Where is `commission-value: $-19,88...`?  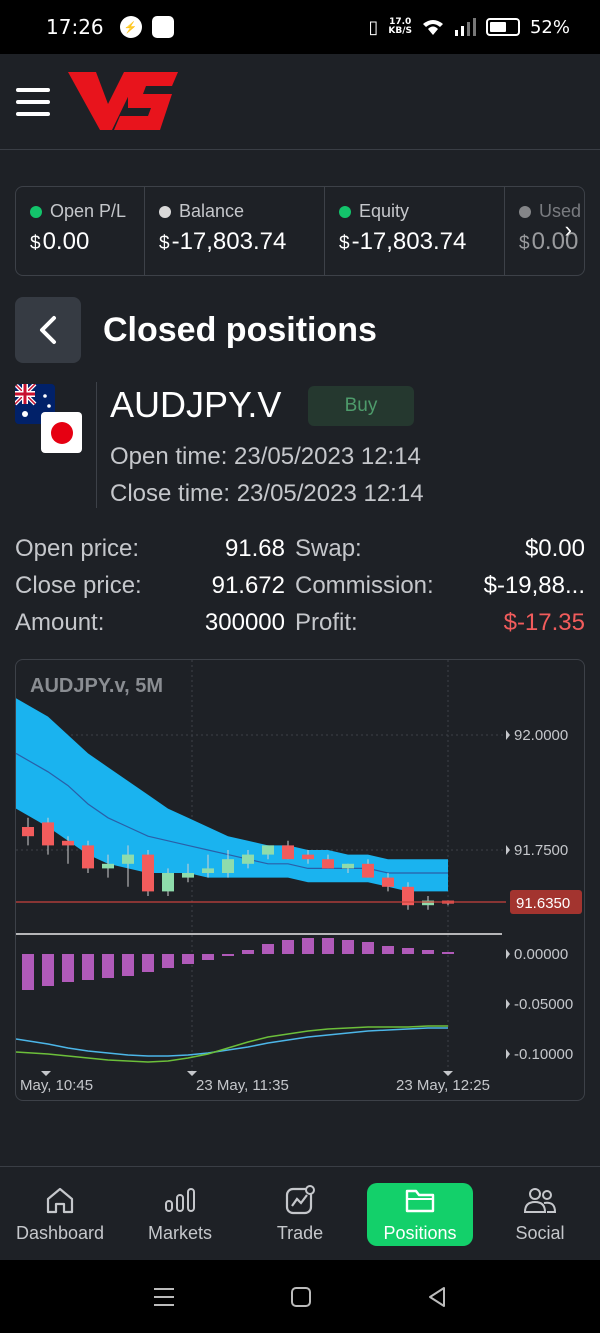
commission-value: $-19,88... is located at coordinates (534, 585).